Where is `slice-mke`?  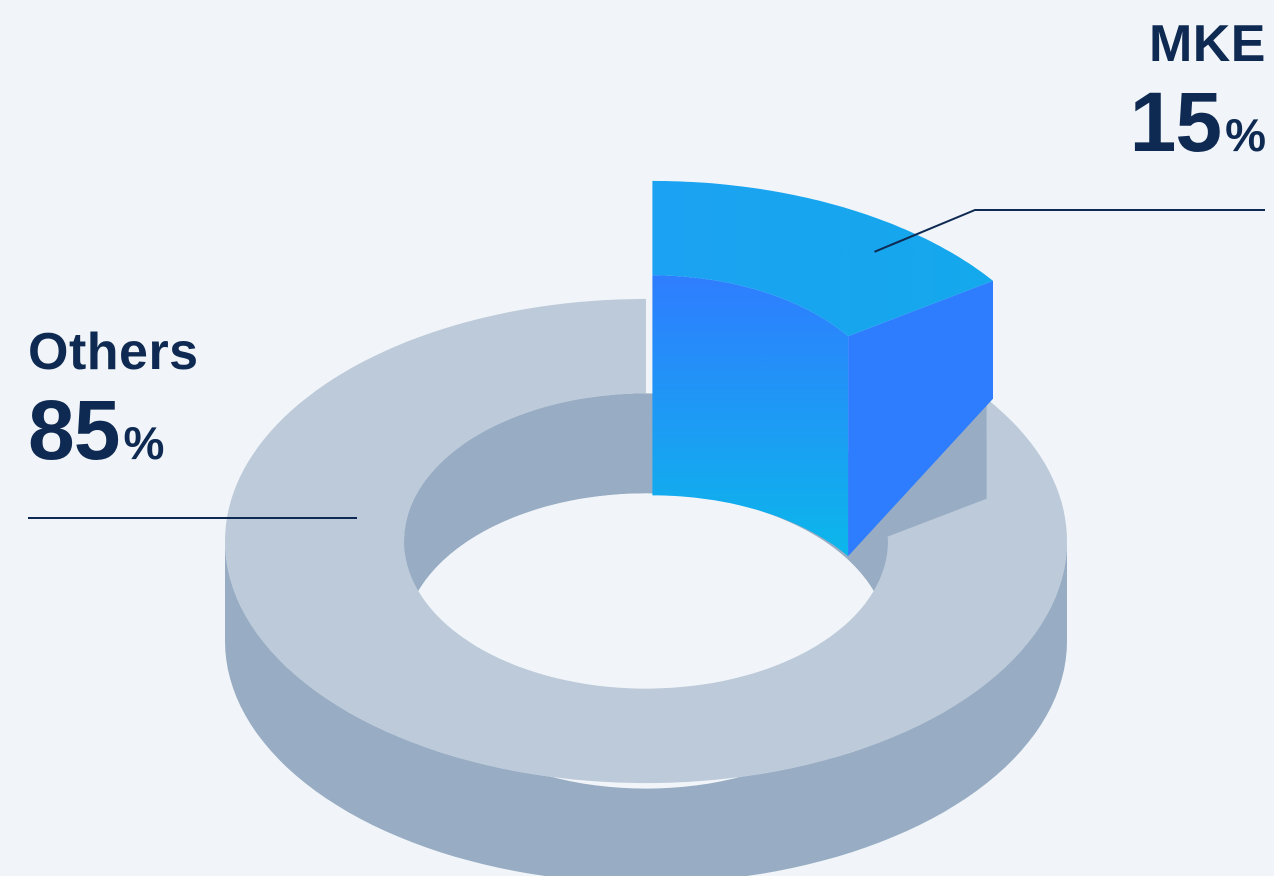
slice-mke is located at coordinates (822, 368).